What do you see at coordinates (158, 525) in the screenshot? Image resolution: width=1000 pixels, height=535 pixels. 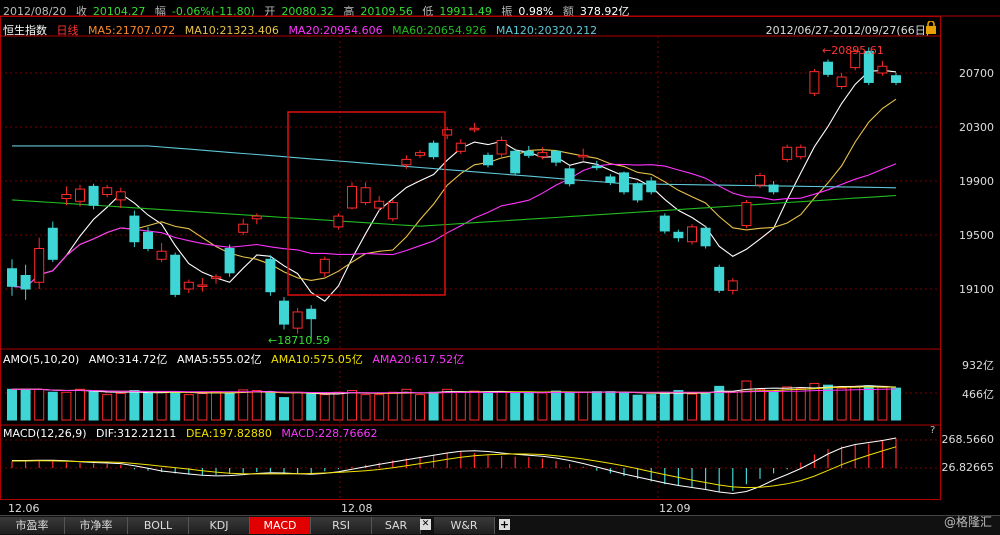 I see `tab-boll: BOLL` at bounding box center [158, 525].